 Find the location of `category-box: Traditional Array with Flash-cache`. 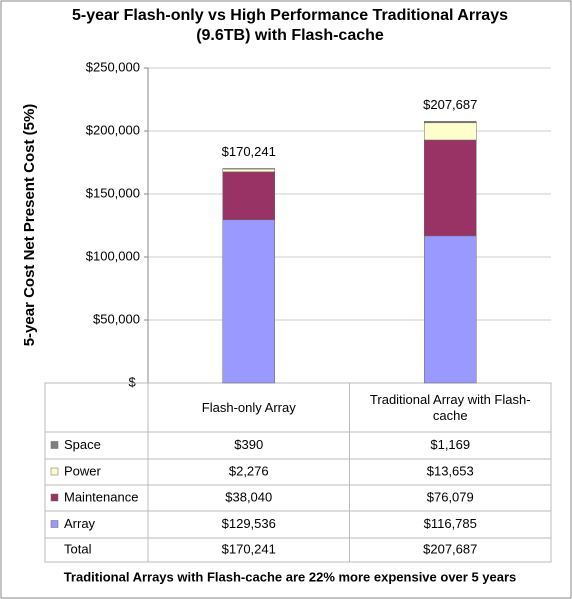

category-box: Traditional Array with Flash-cache is located at coordinates (450, 407).